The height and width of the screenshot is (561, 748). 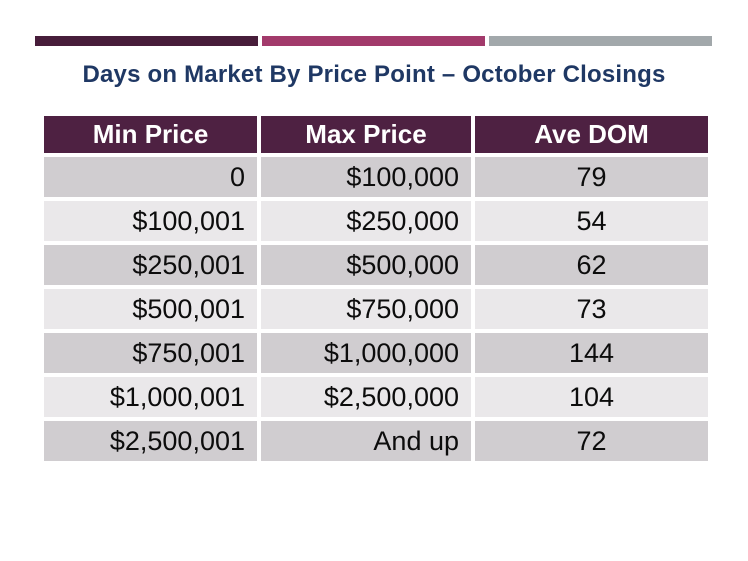 I want to click on min-price-cell: $750,001, so click(x=150, y=353).